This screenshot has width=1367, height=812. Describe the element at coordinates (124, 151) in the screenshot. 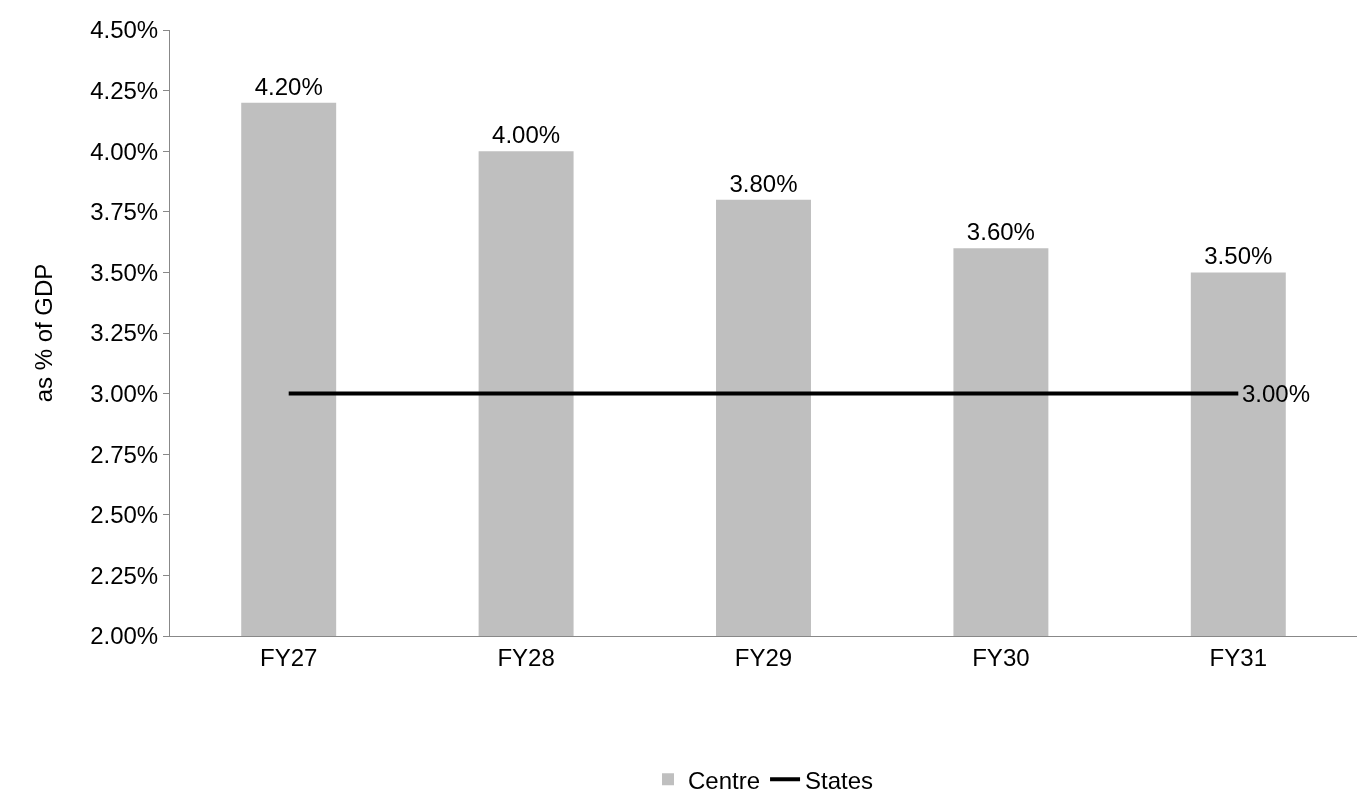

I see `y-tick-label: 4.00%` at that location.